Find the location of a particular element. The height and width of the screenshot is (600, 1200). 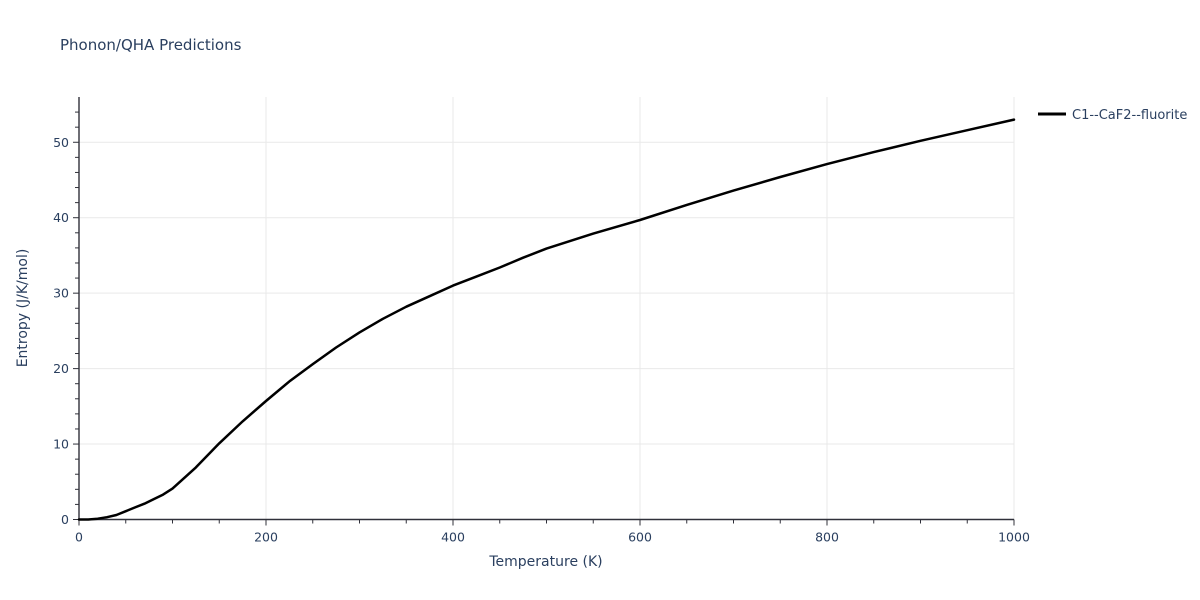

y-tick-label: 30 is located at coordinates (61, 293).